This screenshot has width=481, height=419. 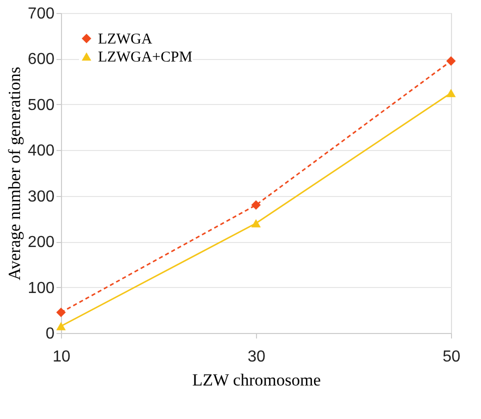 I want to click on x-axis-title: LZW chromosome, so click(x=256, y=380).